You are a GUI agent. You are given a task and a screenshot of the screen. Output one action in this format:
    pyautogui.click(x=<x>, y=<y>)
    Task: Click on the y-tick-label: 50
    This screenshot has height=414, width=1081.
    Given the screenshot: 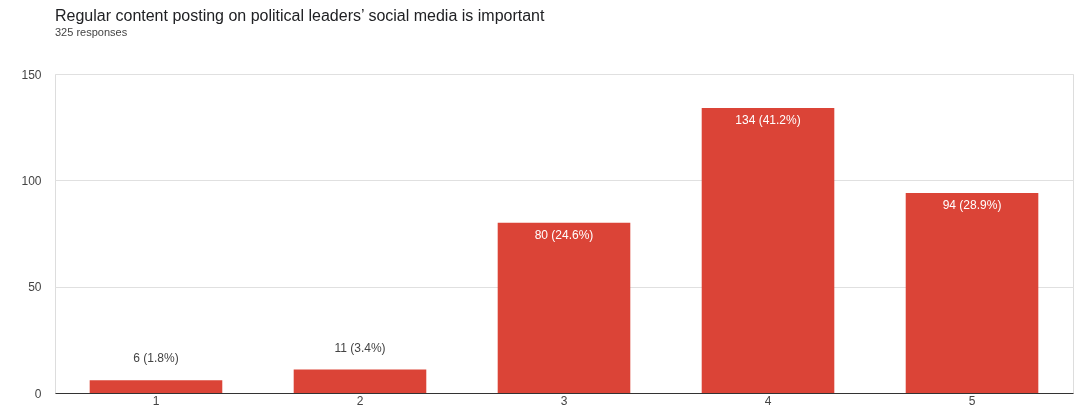 What is the action you would take?
    pyautogui.click(x=35, y=287)
    